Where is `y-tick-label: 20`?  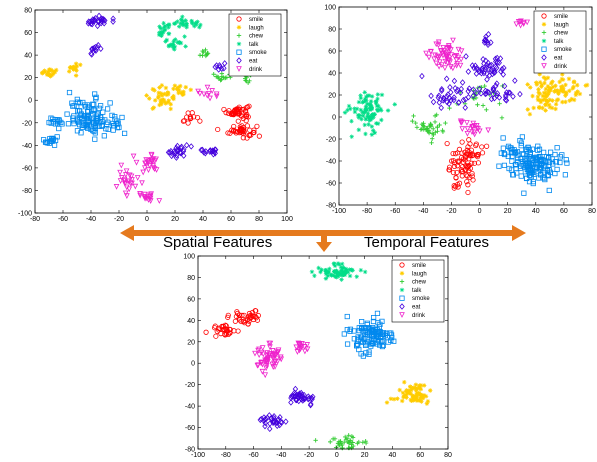 y-tick-label: 20 is located at coordinates (28, 78).